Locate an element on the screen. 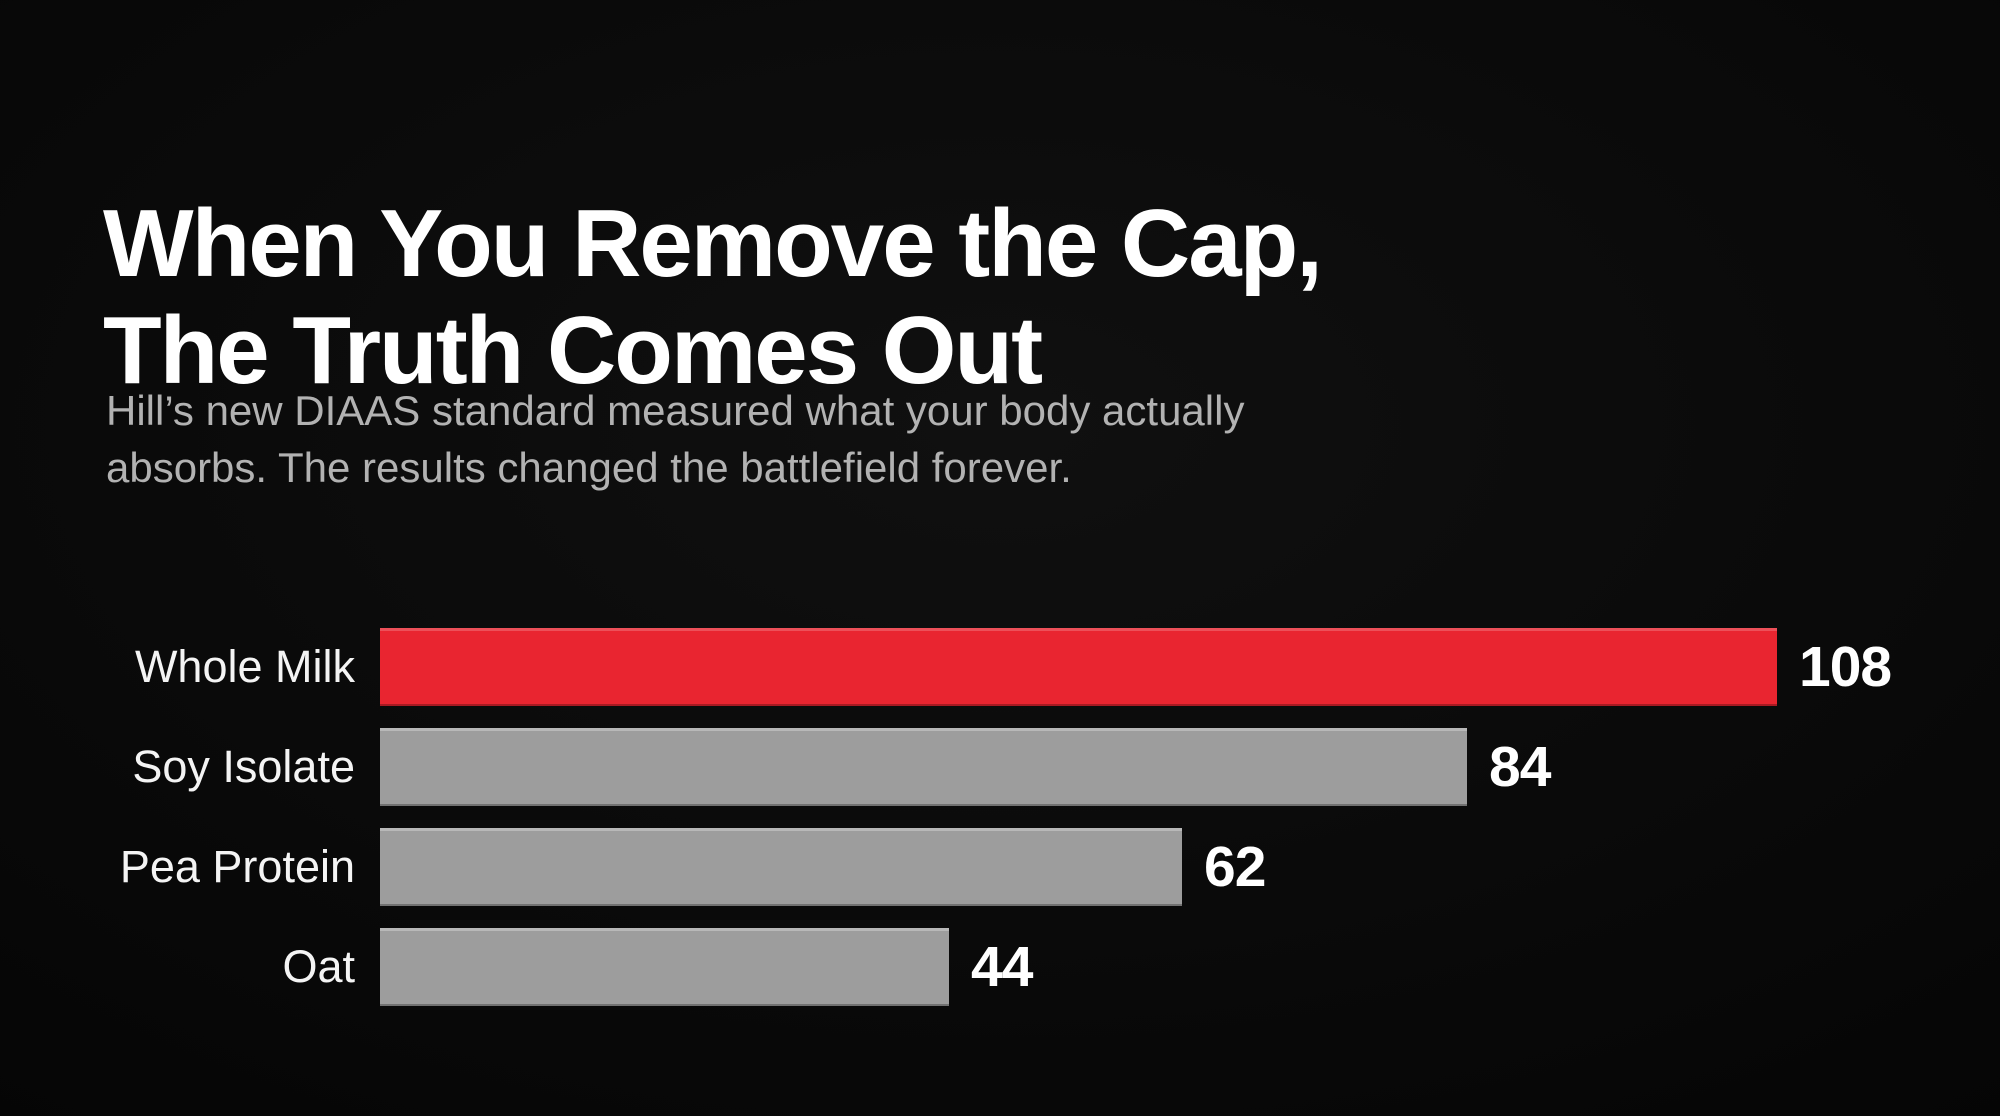 The width and height of the screenshot is (2000, 1116). bar-value-soy-isolate: 84 is located at coordinates (1520, 767).